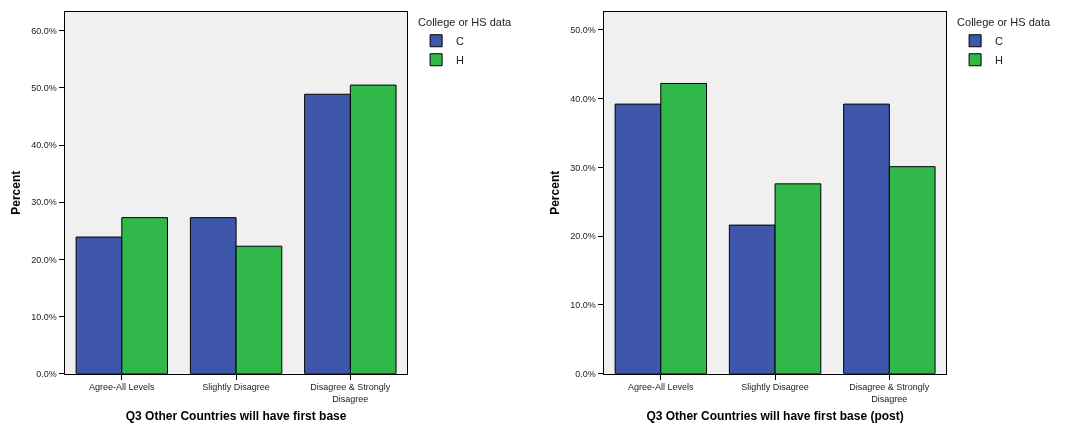 This screenshot has height=432, width=1078. Describe the element at coordinates (44, 30) in the screenshot. I see `y-tick-label: 60.0%` at that location.